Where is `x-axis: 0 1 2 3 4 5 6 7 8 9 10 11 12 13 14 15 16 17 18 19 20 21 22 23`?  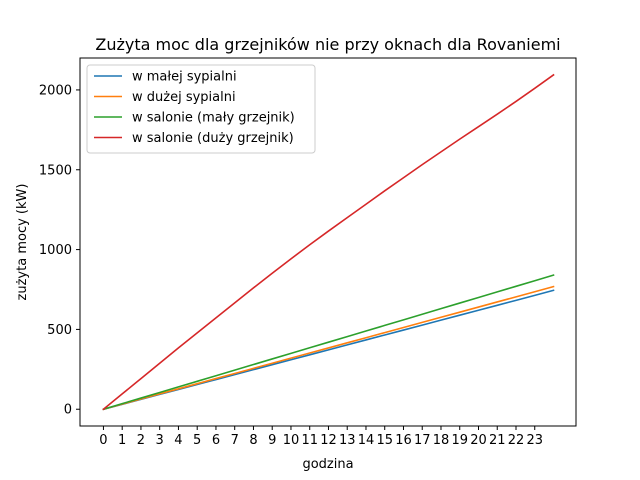
x-axis: 0 1 2 3 4 5 6 7 8 9 10 11 12 13 14 15 16 17 18 19 20 21 22 23 is located at coordinates (321, 437).